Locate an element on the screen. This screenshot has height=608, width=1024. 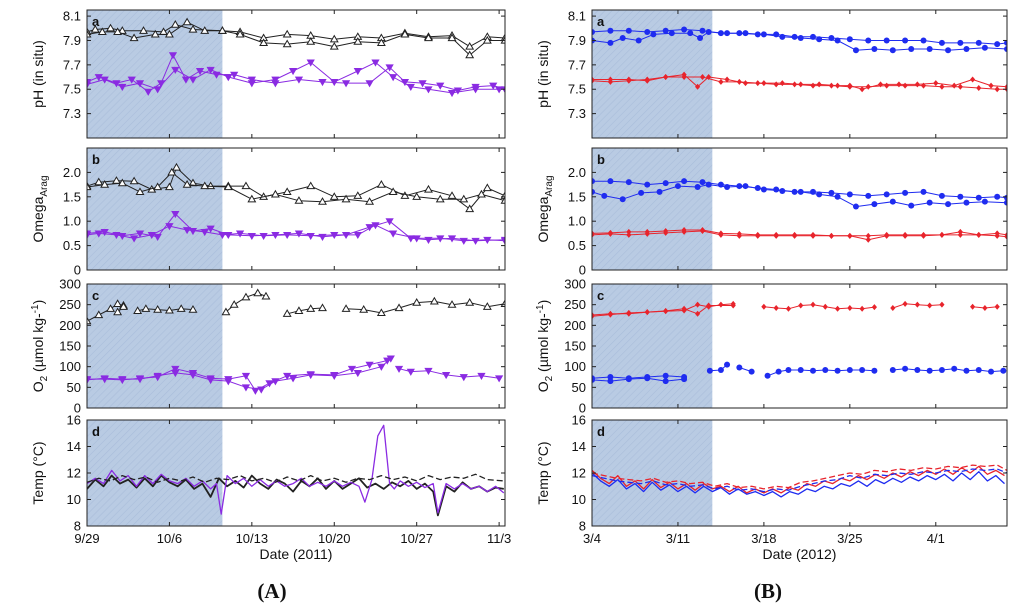
y-tick-label: 200 is located at coordinates (575, 325).